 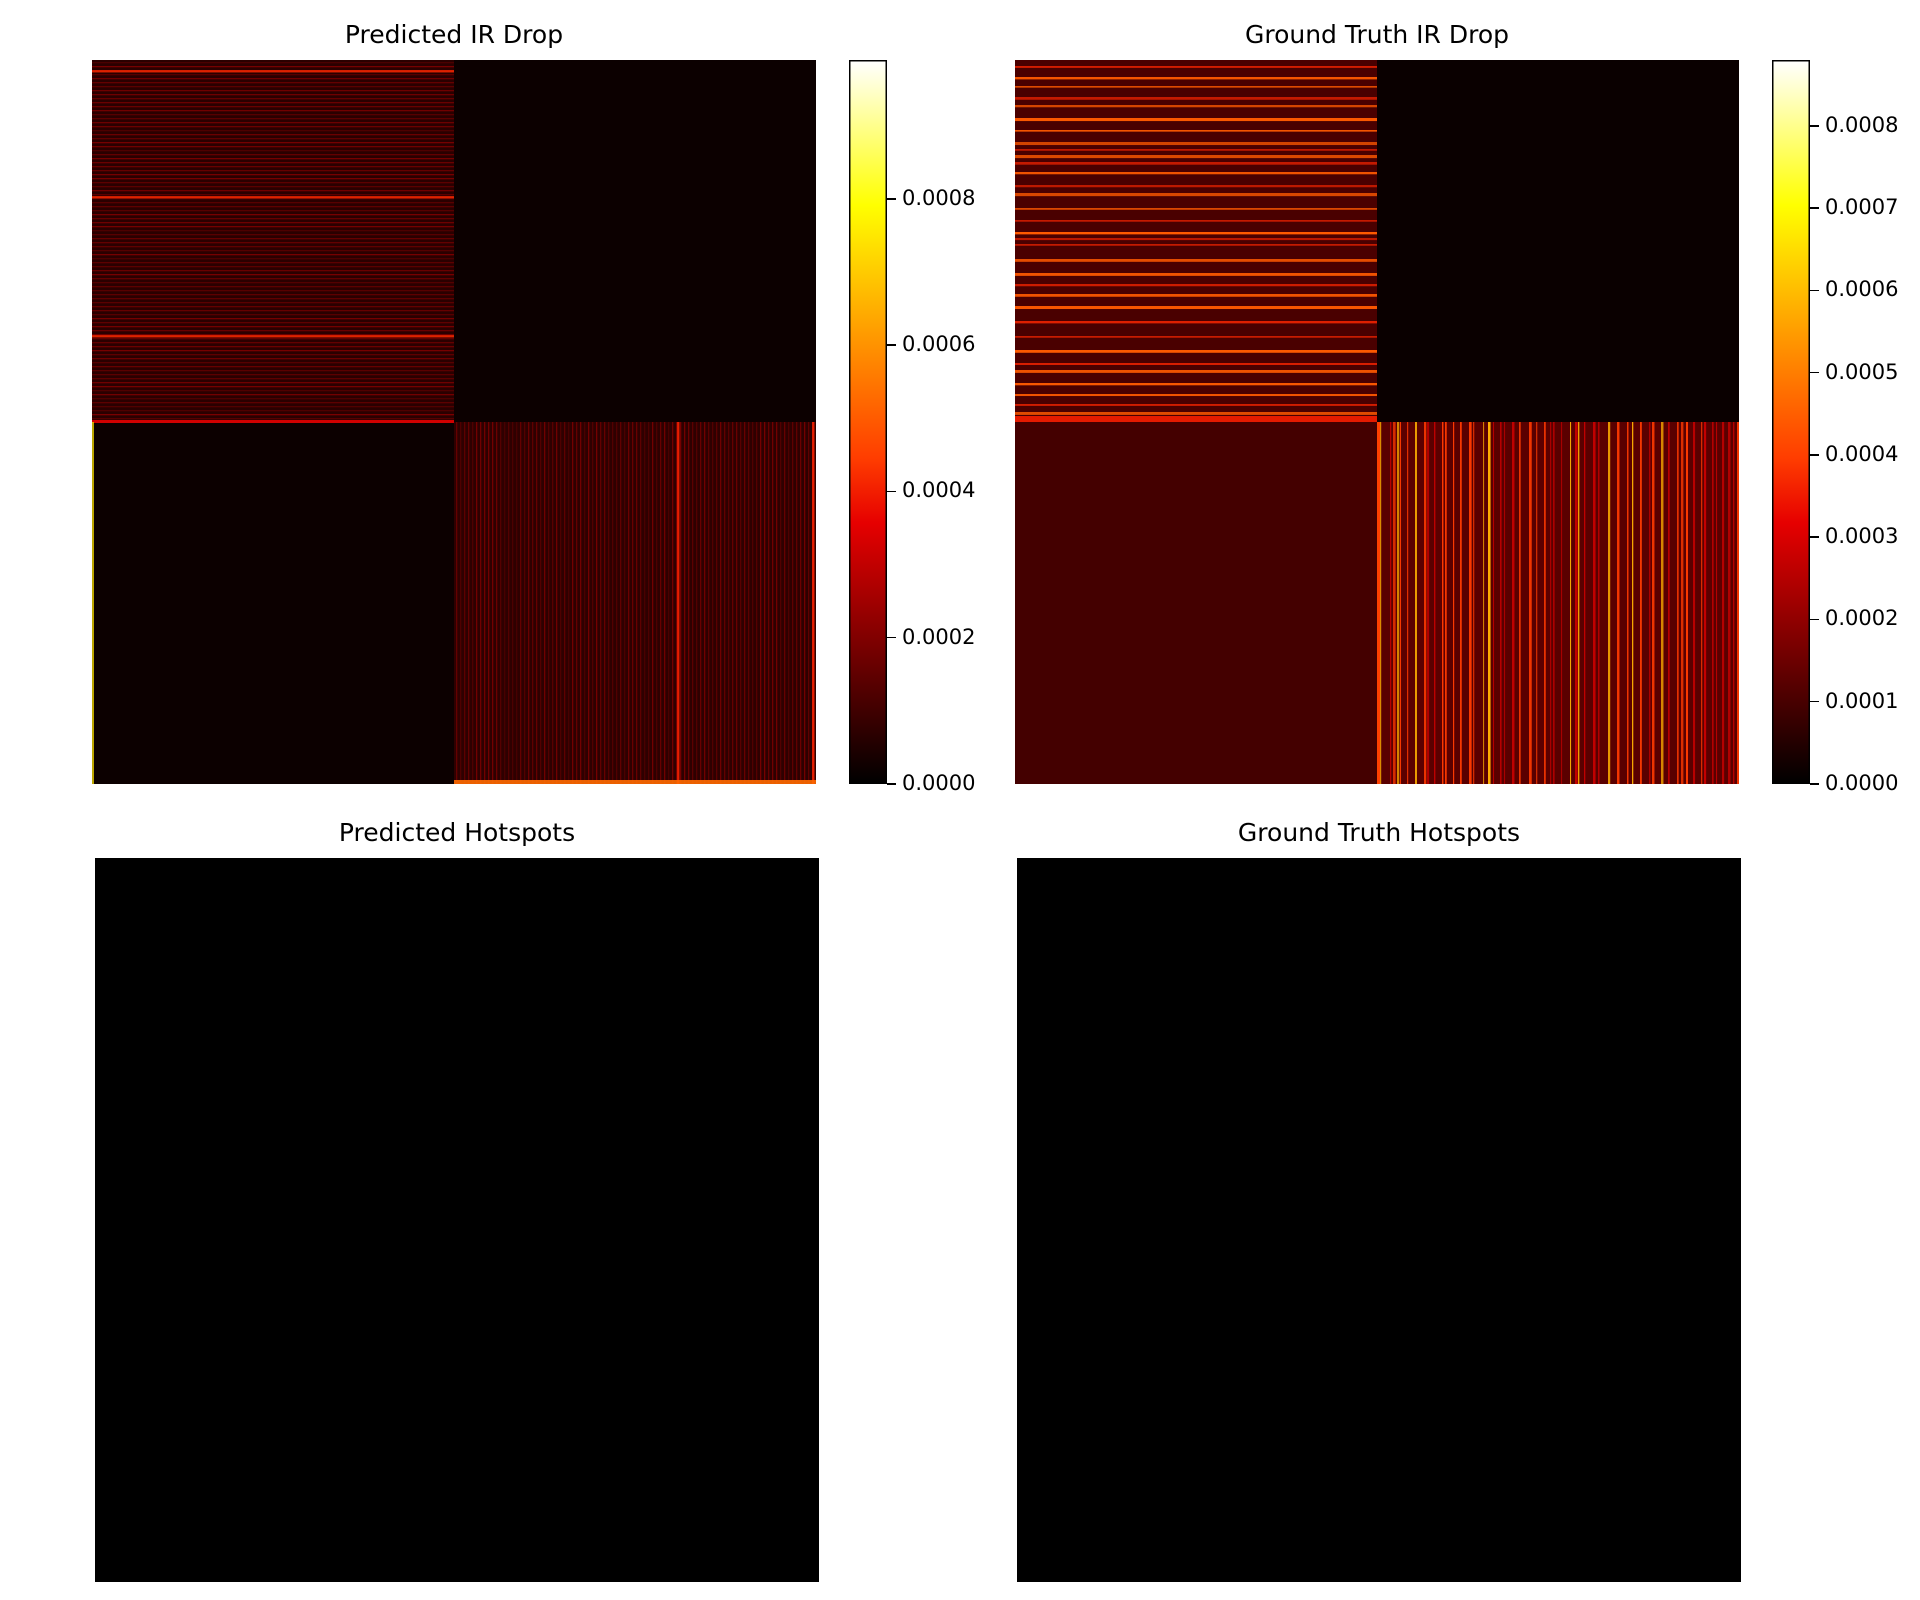 I want to click on colorbar-tick-label: 0.0001, so click(x=1862, y=700).